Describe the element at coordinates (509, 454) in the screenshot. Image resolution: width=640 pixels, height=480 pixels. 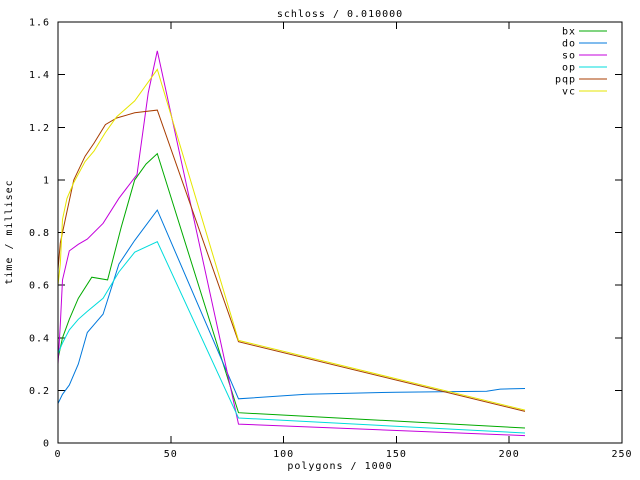
I see `x-tick-label: 200` at that location.